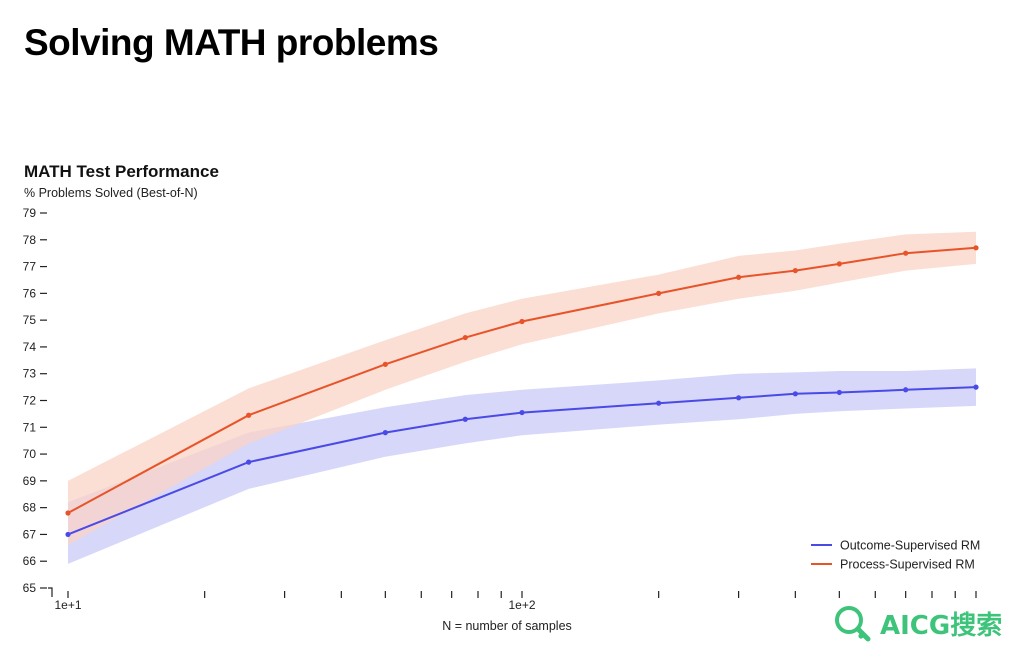 The image size is (1024, 658). Describe the element at coordinates (50, 592) in the screenshot. I see `axis-corner` at that location.